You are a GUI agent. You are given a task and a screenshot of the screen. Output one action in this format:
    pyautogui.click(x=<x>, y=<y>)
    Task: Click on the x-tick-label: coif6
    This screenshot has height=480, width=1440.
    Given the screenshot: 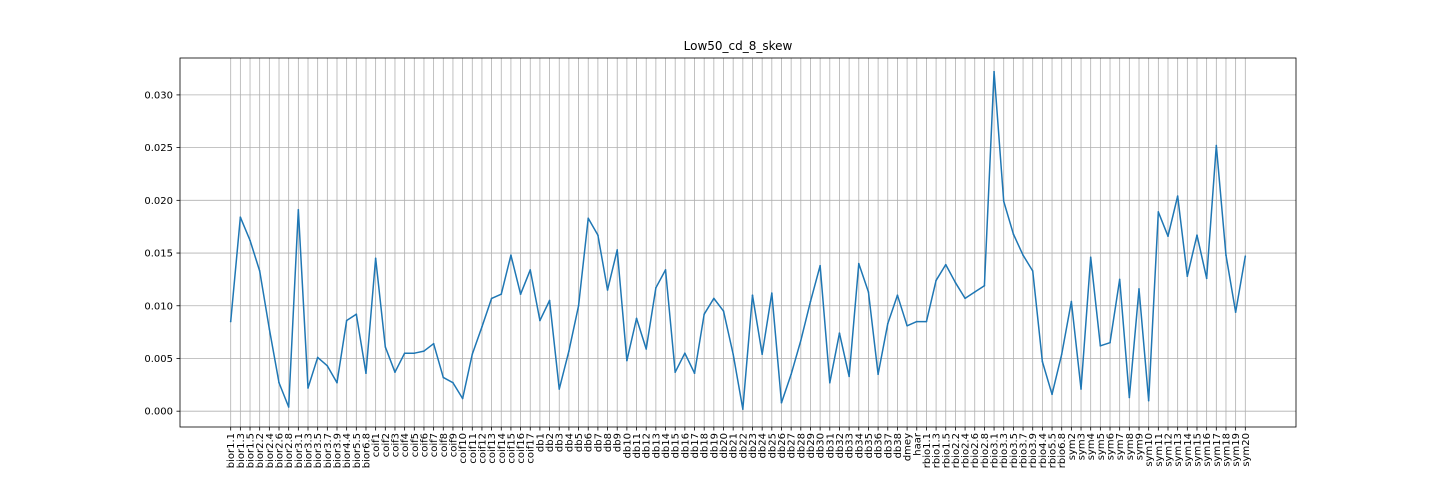 What is the action you would take?
    pyautogui.click(x=424, y=445)
    